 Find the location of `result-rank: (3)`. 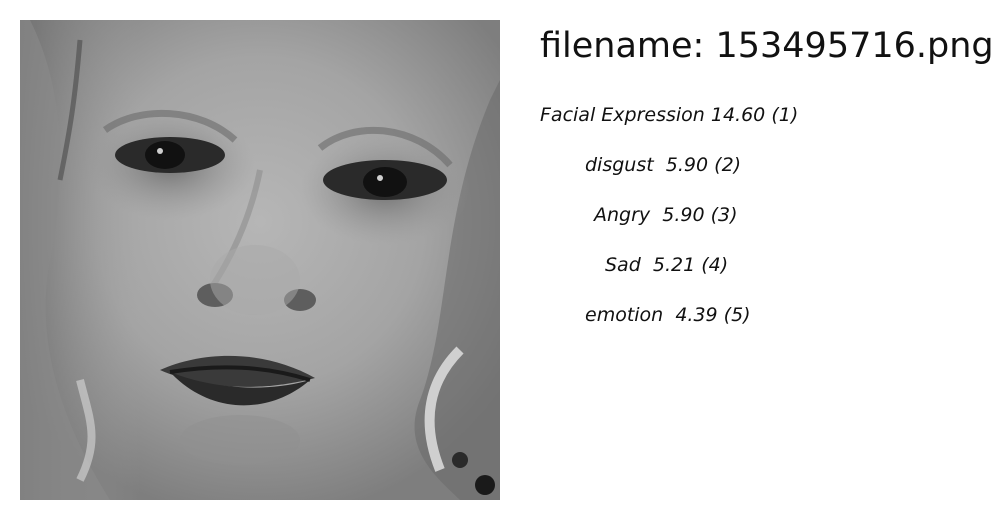

result-rank: (3) is located at coordinates (724, 215).